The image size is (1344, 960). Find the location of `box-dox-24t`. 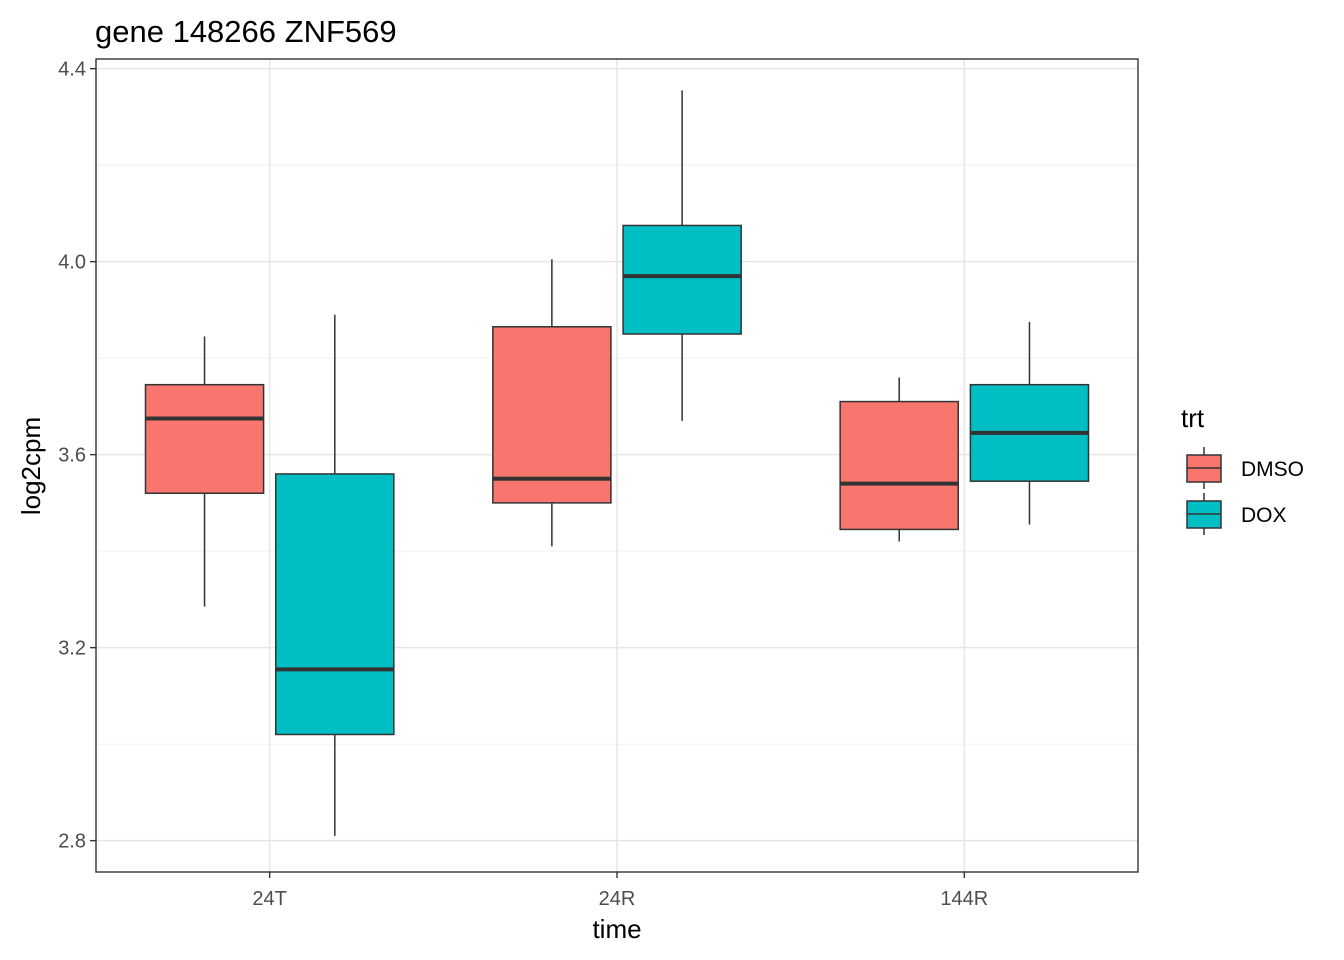

box-dox-24t is located at coordinates (334, 575).